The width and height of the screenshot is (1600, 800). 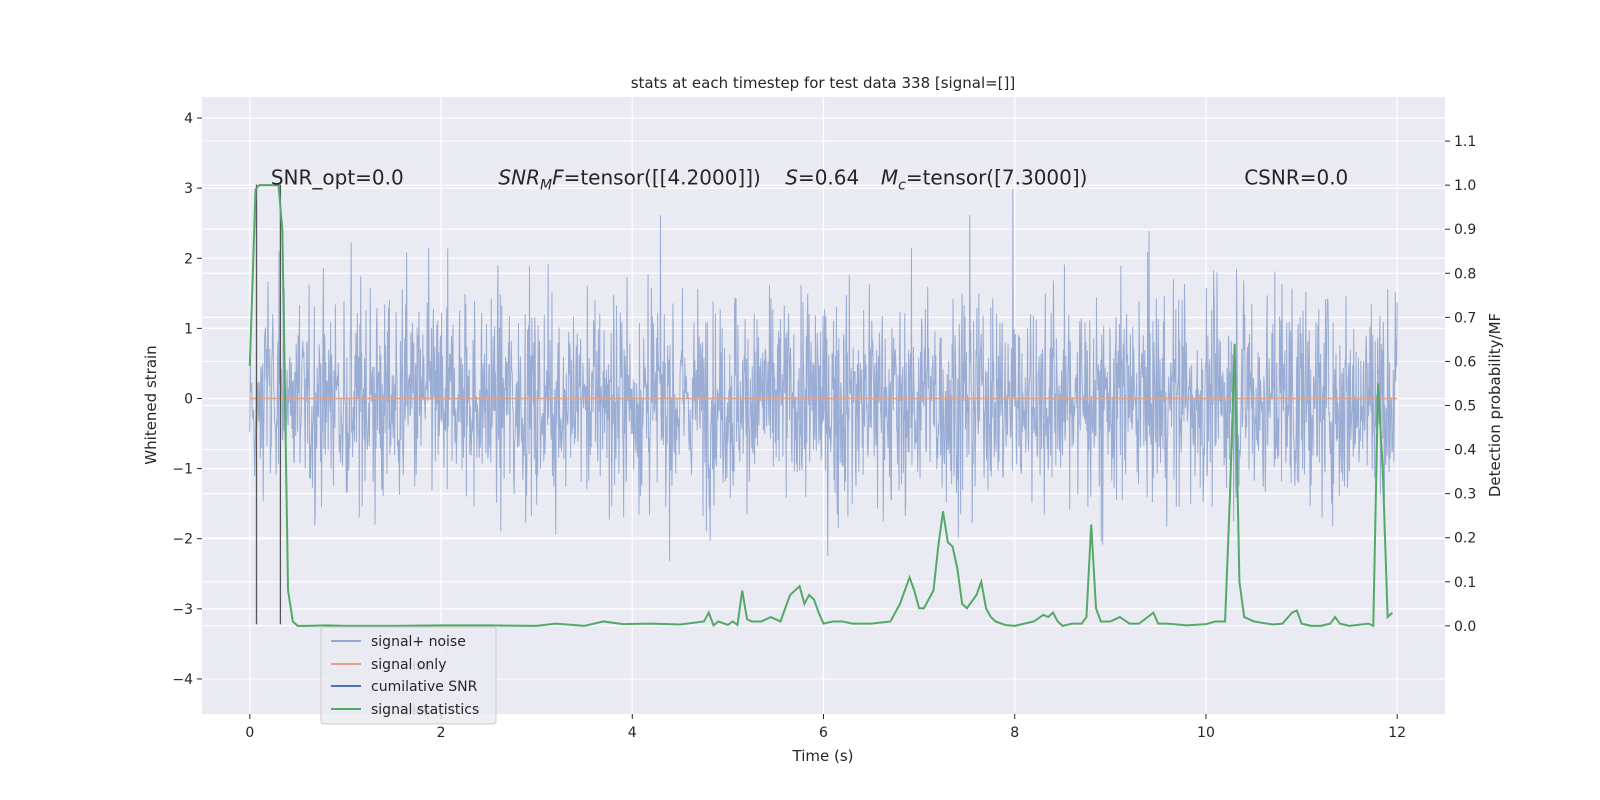 I want to click on x-tick-label: 6, so click(x=823, y=733).